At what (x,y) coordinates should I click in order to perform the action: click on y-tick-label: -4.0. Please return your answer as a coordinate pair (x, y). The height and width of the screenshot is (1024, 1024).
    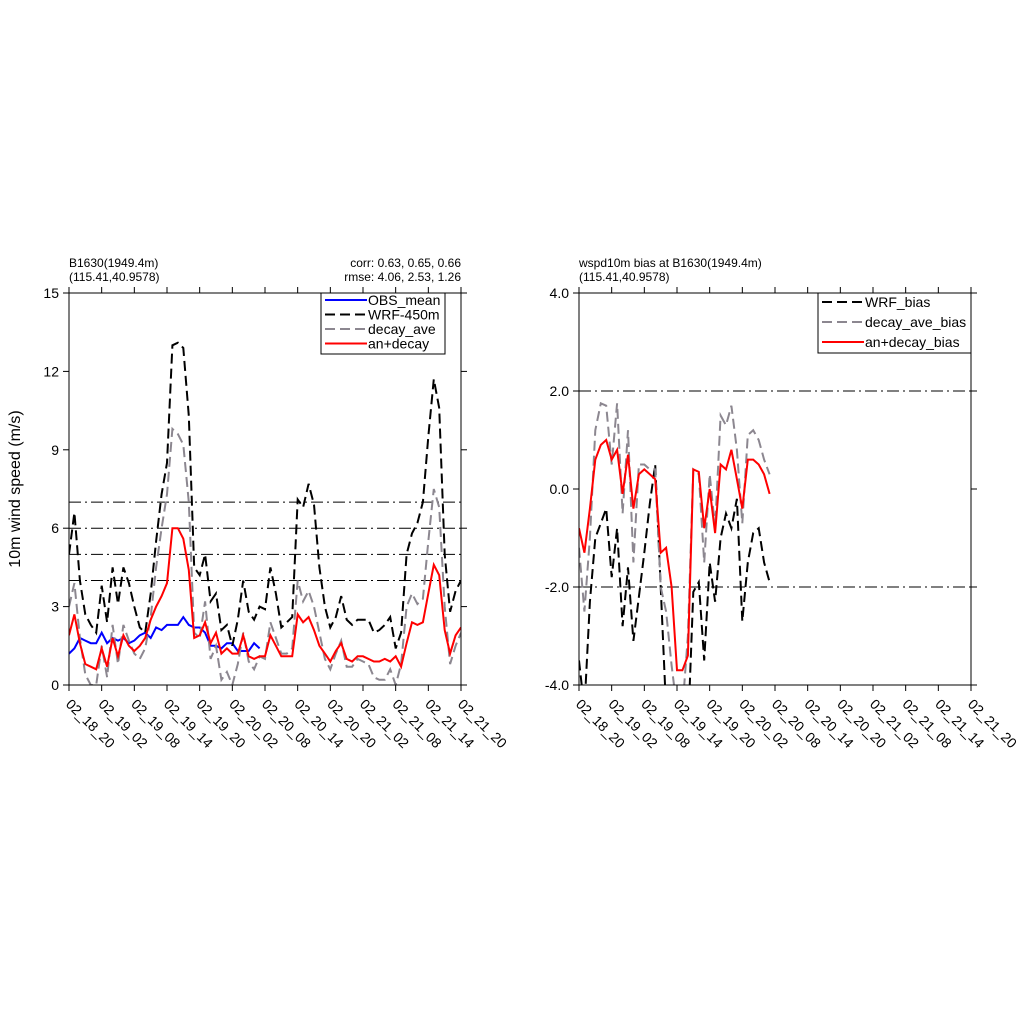
    Looking at the image, I should click on (557, 685).